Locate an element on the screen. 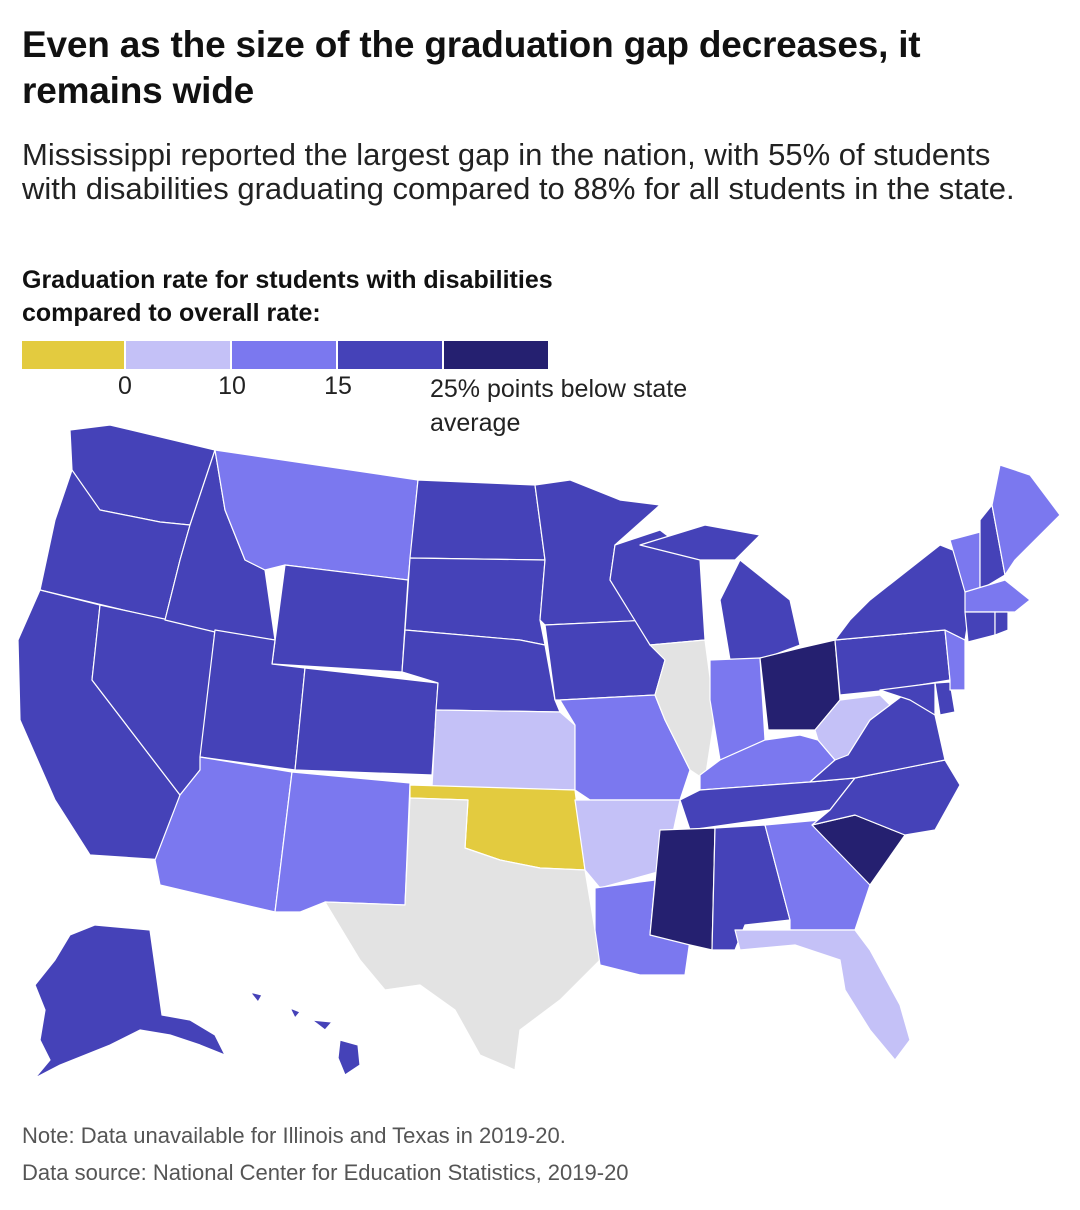 The image size is (1080, 1210). legend-tick-10: 10 is located at coordinates (232, 386).